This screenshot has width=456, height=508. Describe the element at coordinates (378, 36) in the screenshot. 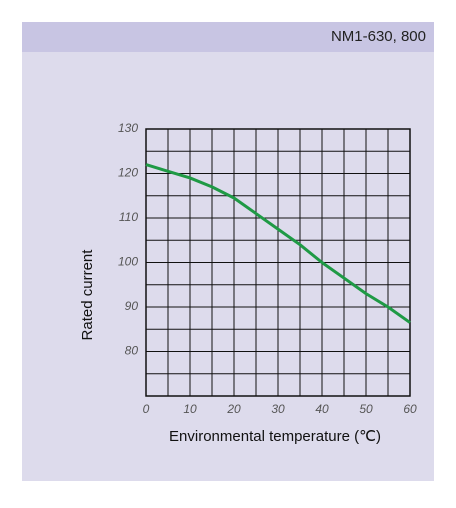

I see `header-title: NM1-630, 800` at that location.